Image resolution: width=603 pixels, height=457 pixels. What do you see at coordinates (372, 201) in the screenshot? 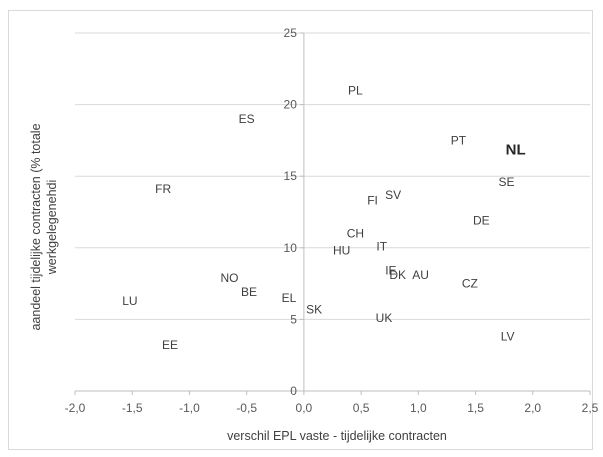
I see `data-point-fi: FI` at bounding box center [372, 201].